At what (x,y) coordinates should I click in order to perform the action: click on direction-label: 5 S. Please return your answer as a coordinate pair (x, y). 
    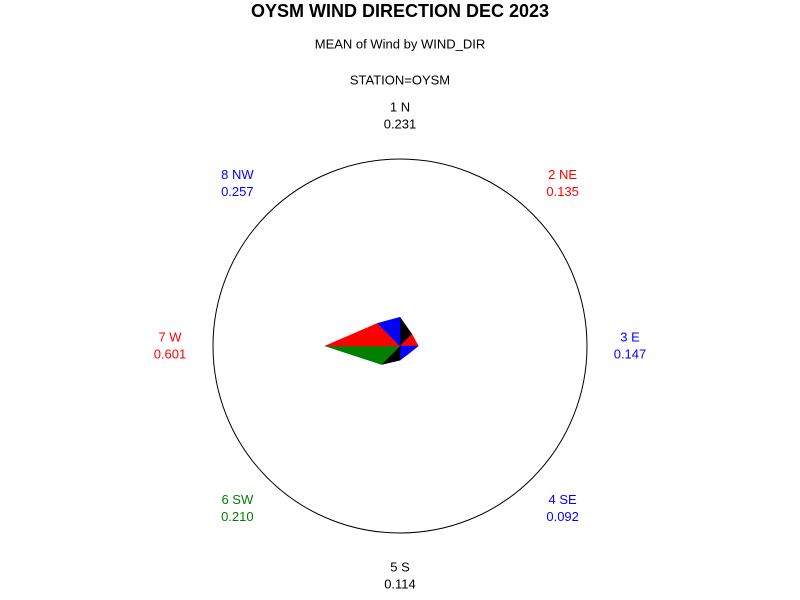
    Looking at the image, I should click on (400, 566).